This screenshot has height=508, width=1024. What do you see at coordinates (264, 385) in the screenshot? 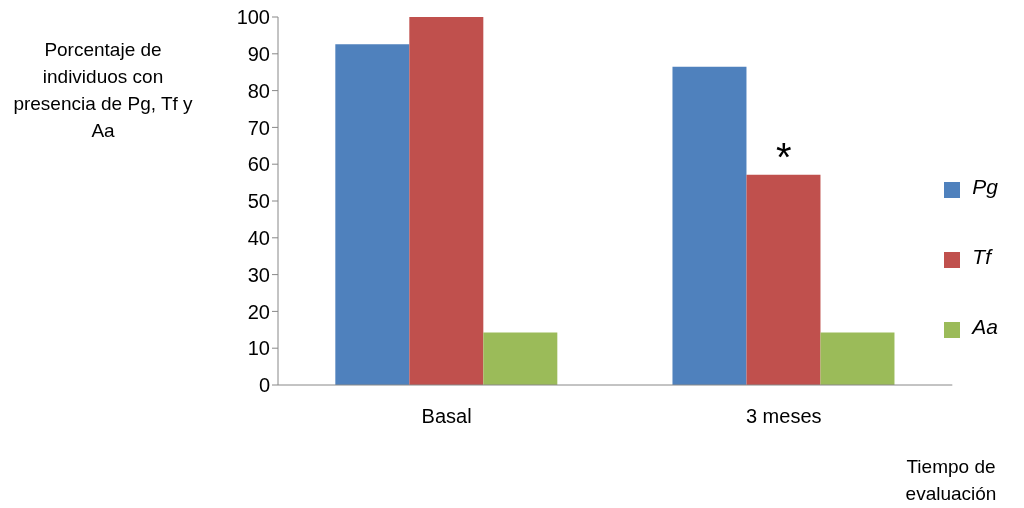
I see `y-tick-label: 0` at bounding box center [264, 385].